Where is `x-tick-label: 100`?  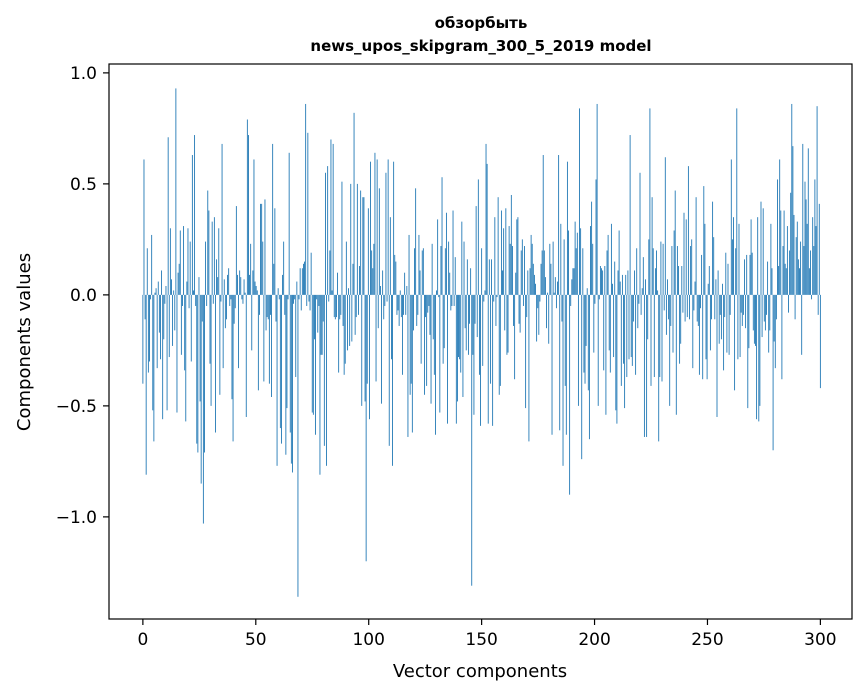 x-tick-label: 100 is located at coordinates (368, 640).